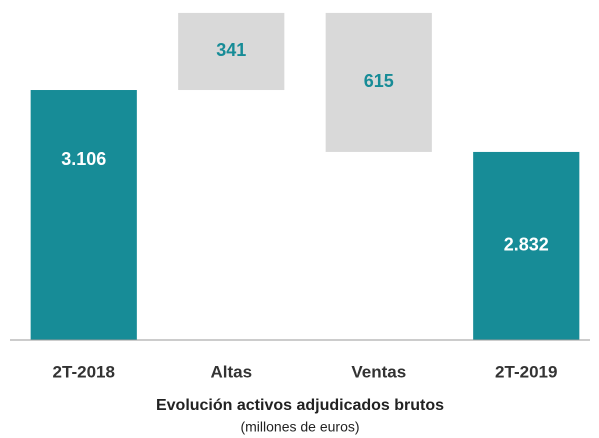  I want to click on chart-title: Evolución activos adjudicados brutos, so click(300, 405).